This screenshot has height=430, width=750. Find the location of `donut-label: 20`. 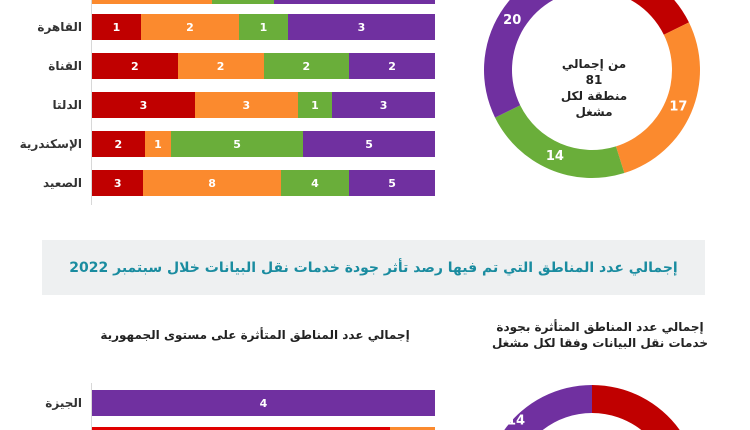

donut-label: 20 is located at coordinates (512, 20).